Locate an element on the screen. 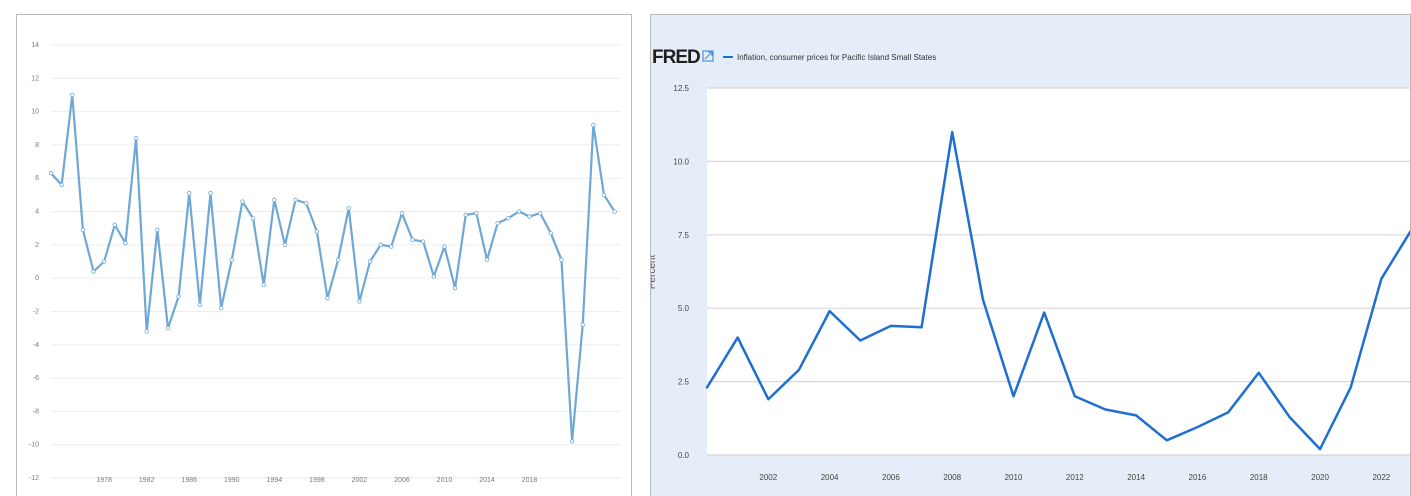 This screenshot has width=1411, height=496. y-tick-label: -6 is located at coordinates (36, 378).